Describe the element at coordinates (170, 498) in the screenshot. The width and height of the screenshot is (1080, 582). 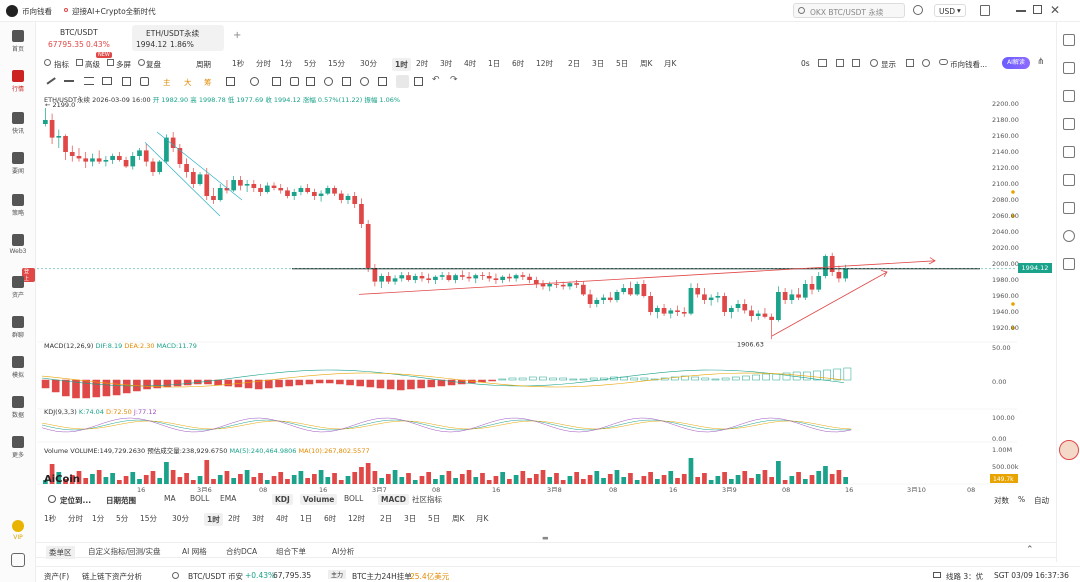
I see `indicator-tab-0: MA` at that location.